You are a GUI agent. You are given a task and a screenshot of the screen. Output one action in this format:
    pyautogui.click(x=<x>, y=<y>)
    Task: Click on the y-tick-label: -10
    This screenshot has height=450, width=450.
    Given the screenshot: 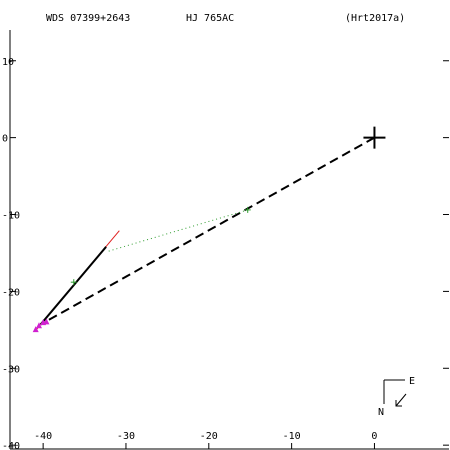 What is the action you would take?
    pyautogui.click(x=11, y=216)
    